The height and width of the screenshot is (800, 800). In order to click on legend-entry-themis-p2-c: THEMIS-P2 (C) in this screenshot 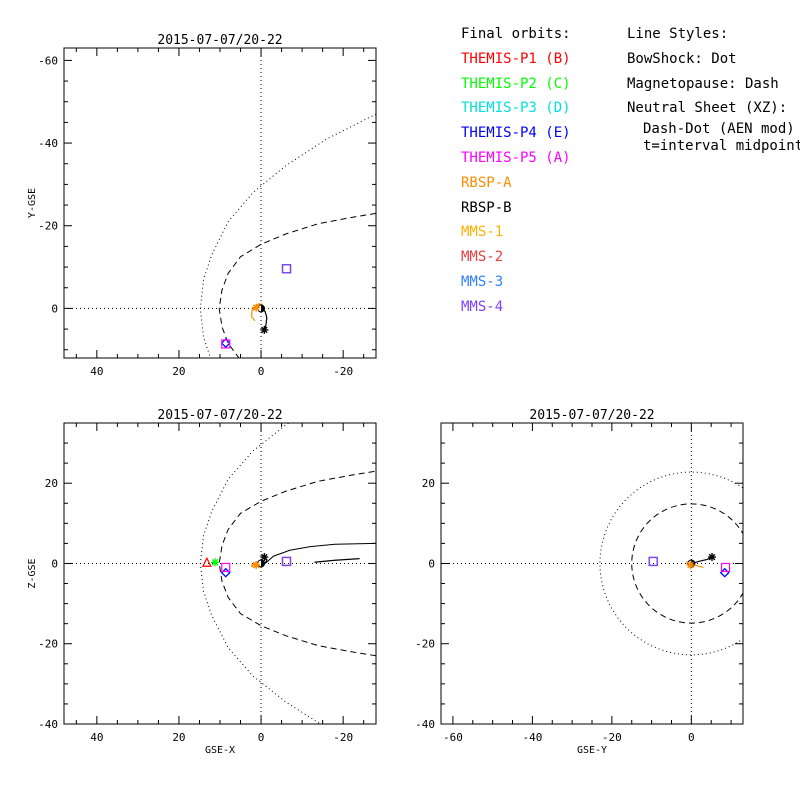, I will do `click(516, 83)`.